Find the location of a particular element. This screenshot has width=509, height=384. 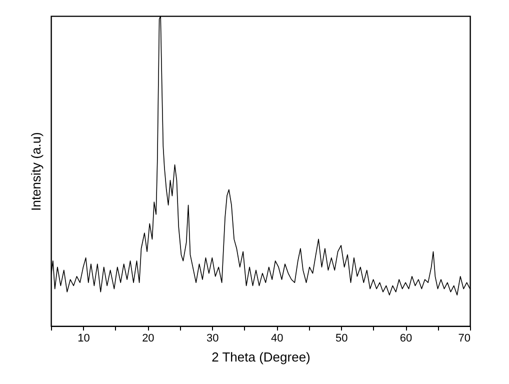

y-axis-title: Intensity (a.u) is located at coordinates (36, 171).